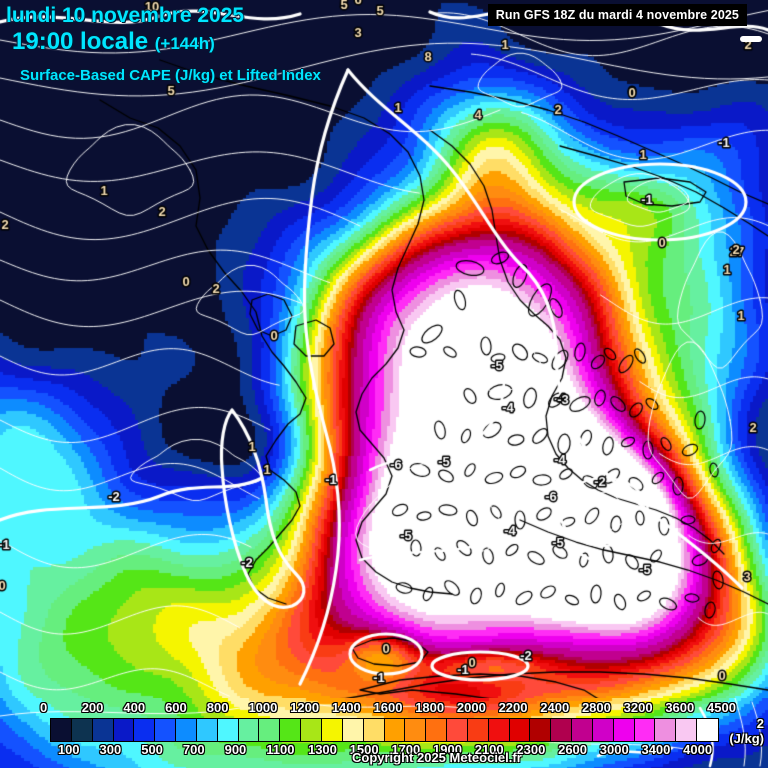 The width and height of the screenshot is (768, 768). What do you see at coordinates (746, 738) in the screenshot?
I see `legend-unit-text: (J/kg)` at bounding box center [746, 738].